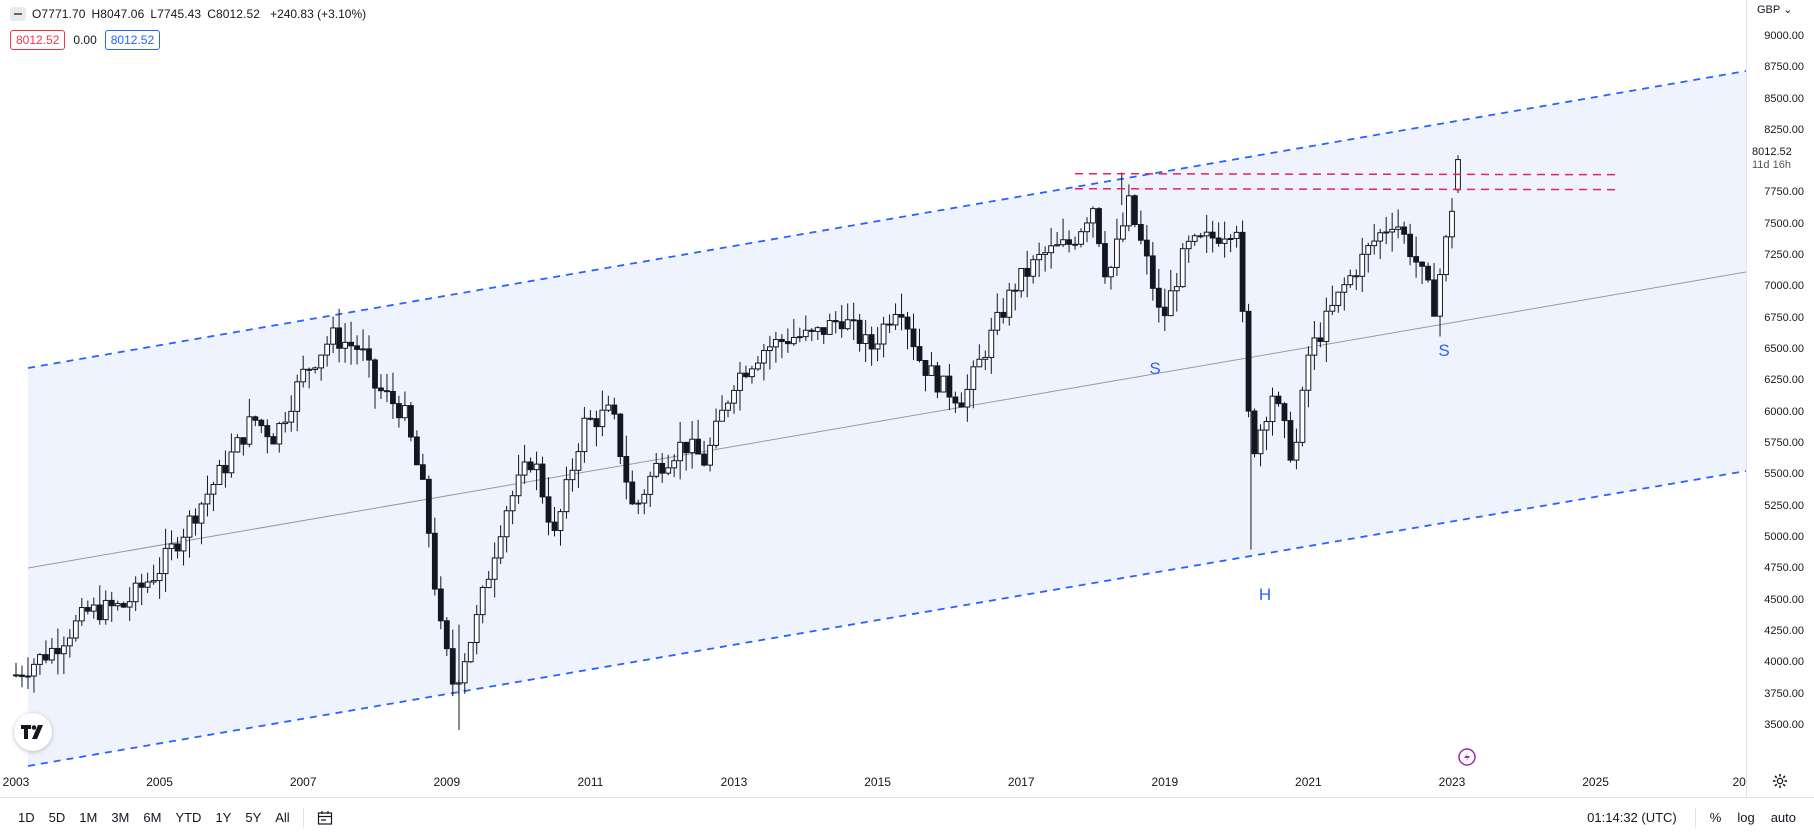  I want to click on range-button-1y: 1Y, so click(223, 817).